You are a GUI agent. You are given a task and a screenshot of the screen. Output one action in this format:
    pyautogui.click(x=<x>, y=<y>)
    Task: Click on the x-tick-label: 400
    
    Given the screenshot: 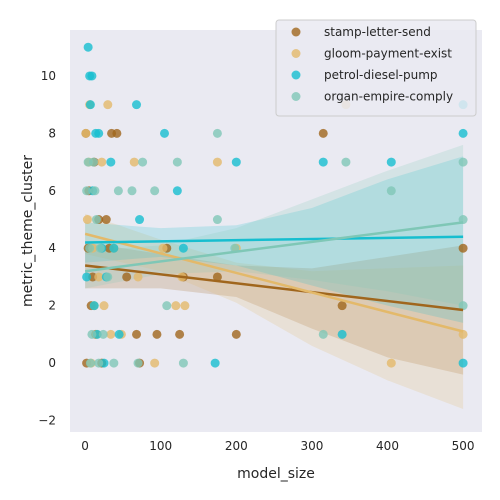 What is the action you would take?
    pyautogui.click(x=387, y=446)
    